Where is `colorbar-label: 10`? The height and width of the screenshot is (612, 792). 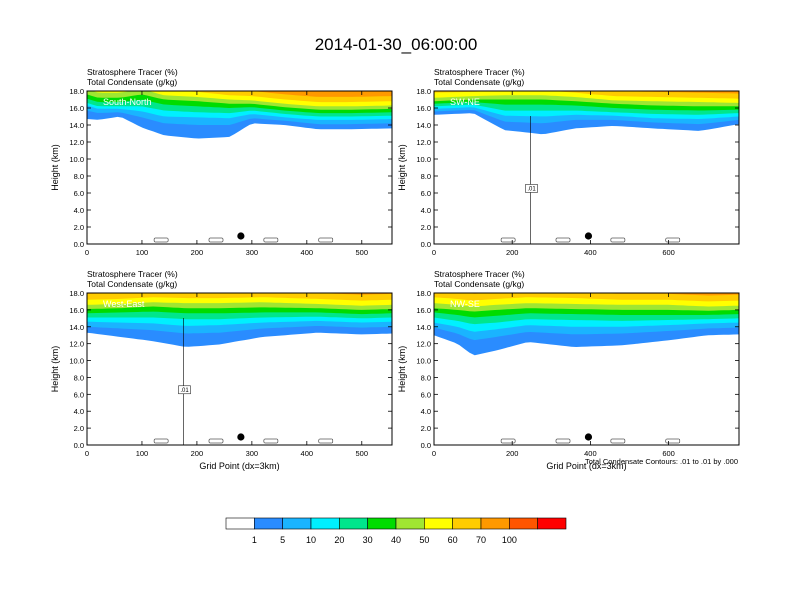
colorbar-label: 10 is located at coordinates (311, 540).